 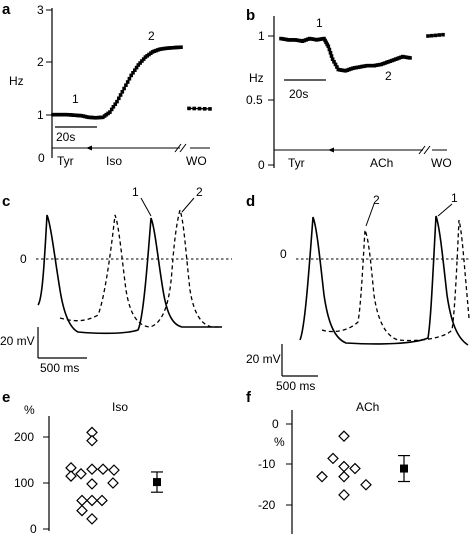 What do you see at coordinates (298, 94) in the screenshot?
I see `panel-b-scale-label: 20s` at bounding box center [298, 94].